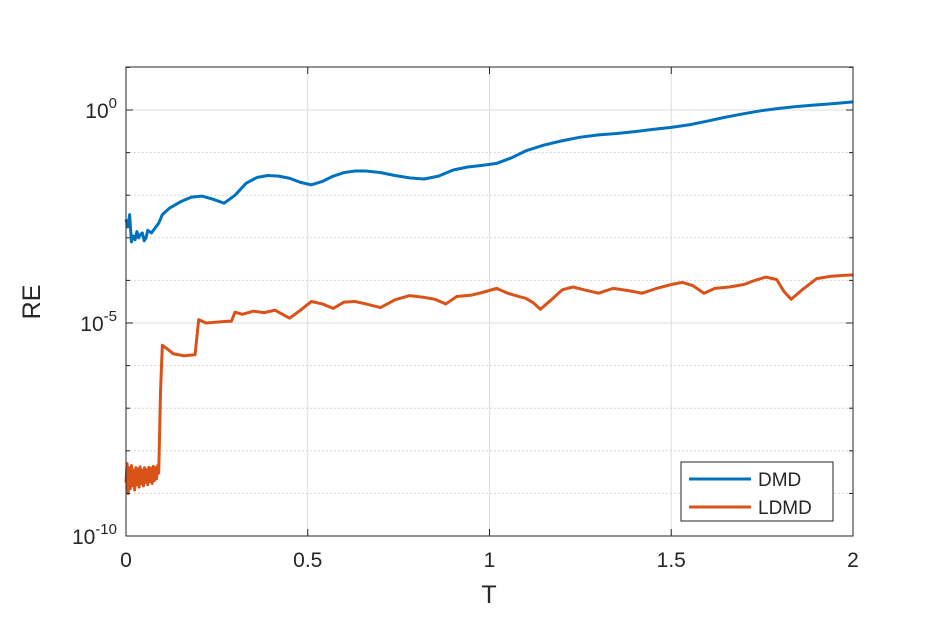  What do you see at coordinates (490, 560) in the screenshot?
I see `x-tick-label: 1` at bounding box center [490, 560].